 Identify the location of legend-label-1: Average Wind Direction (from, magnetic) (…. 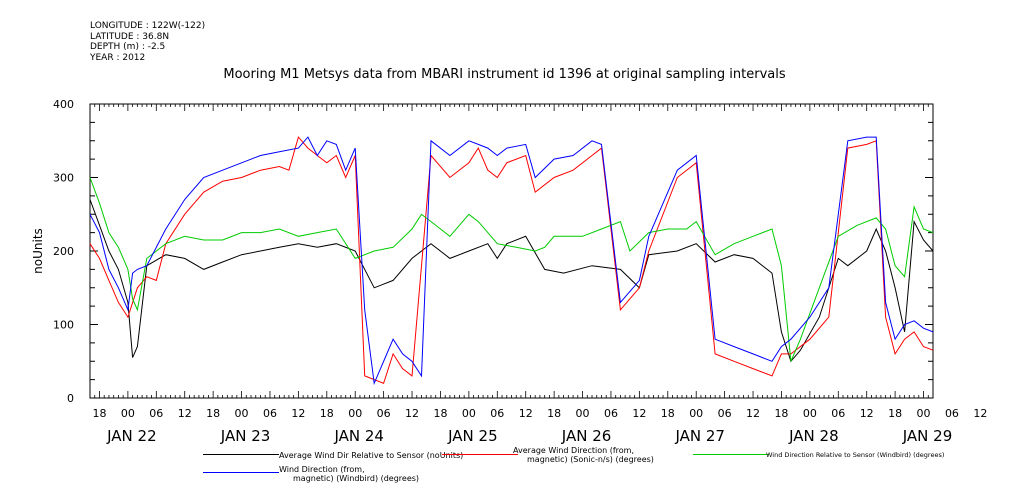
(583, 455).